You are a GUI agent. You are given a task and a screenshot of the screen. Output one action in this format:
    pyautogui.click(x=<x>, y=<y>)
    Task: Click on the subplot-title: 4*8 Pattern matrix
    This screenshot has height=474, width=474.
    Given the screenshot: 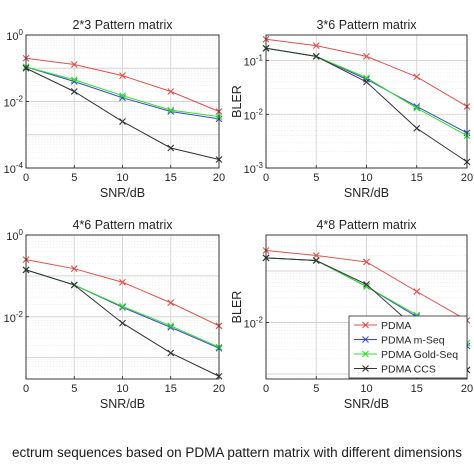 What is the action you would take?
    pyautogui.click(x=366, y=225)
    